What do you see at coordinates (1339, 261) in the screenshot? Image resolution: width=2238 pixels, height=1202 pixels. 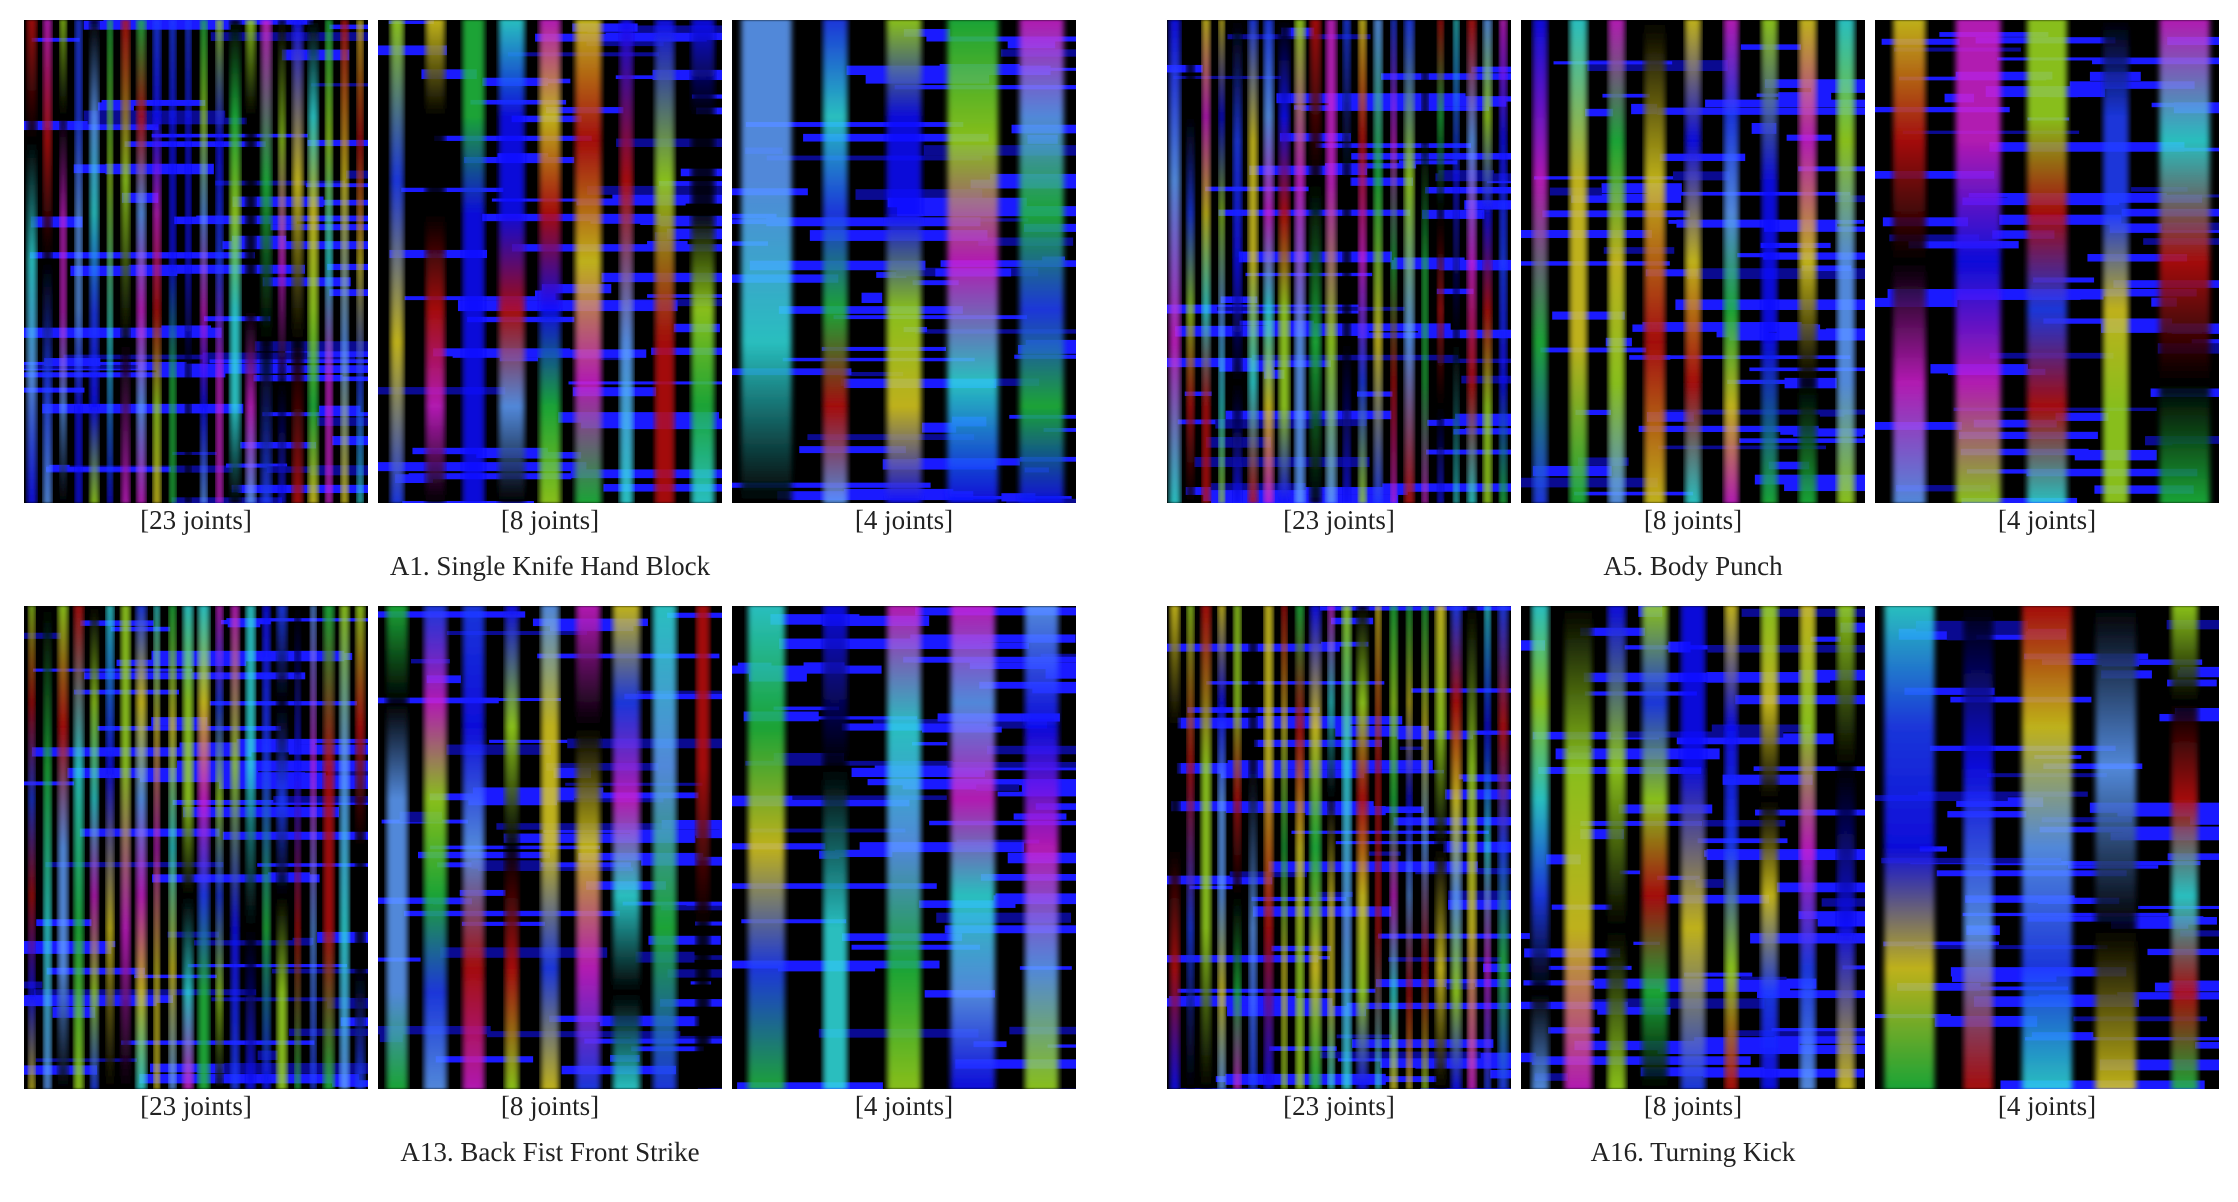 I see `heatmap-image` at bounding box center [1339, 261].